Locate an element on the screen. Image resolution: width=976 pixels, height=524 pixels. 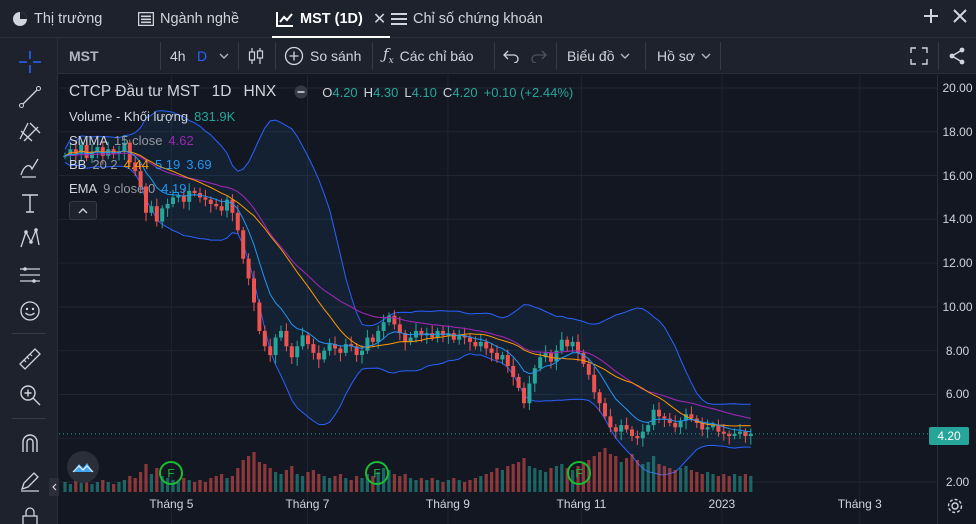
undo-icon is located at coordinates (511, 55).